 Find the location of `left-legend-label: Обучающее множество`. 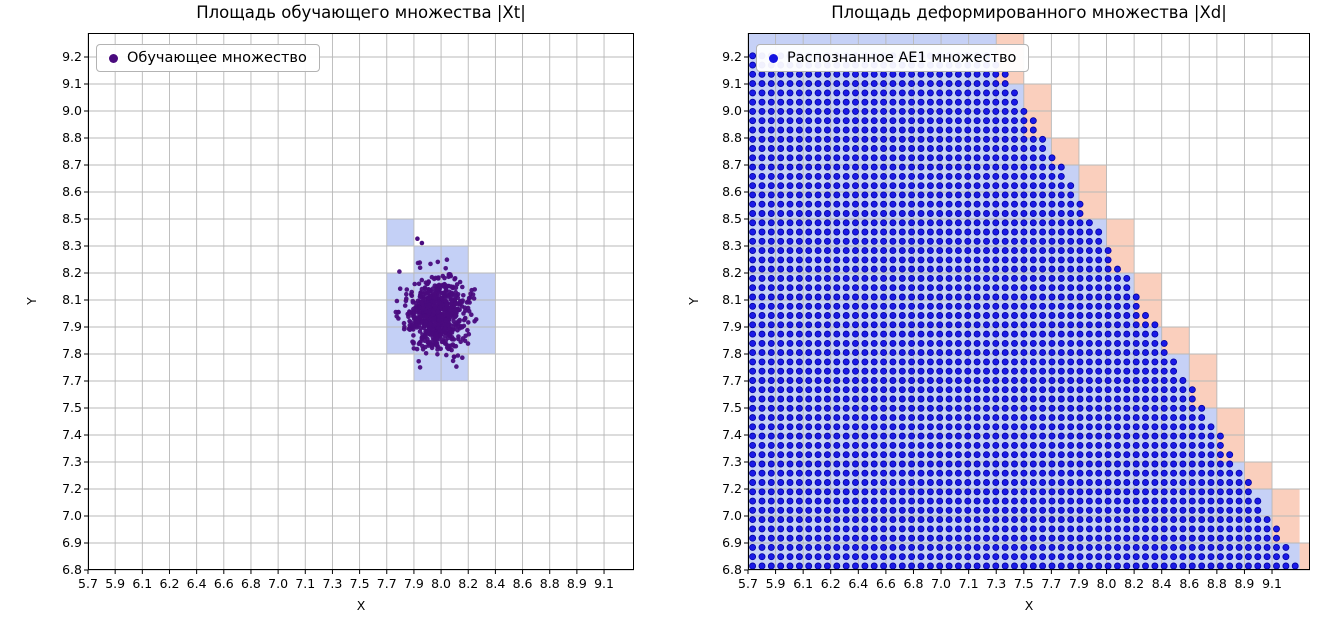

left-legend-label: Обучающее множество is located at coordinates (217, 58).